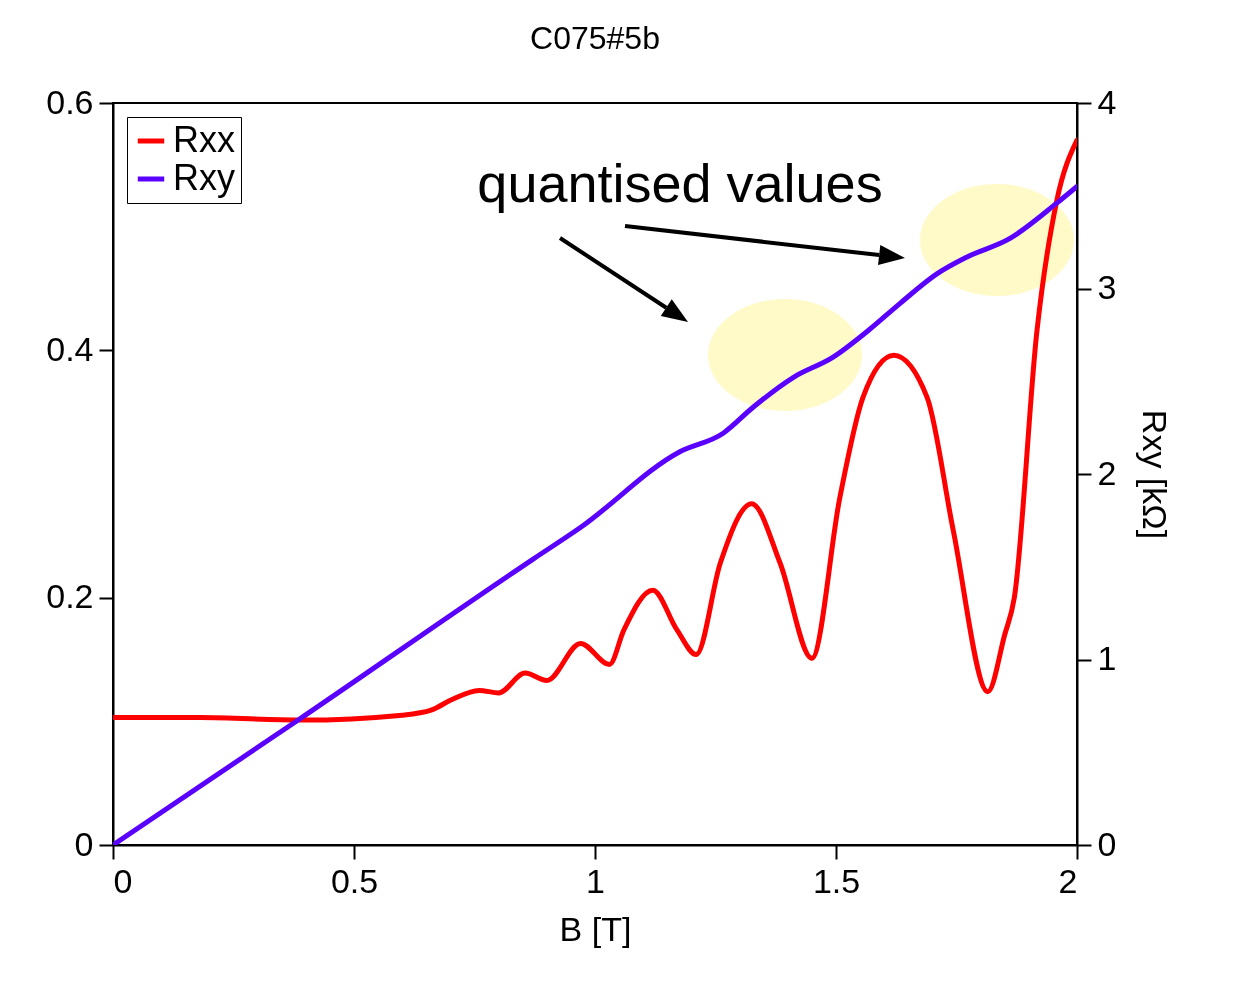  What do you see at coordinates (354, 880) in the screenshot?
I see `x-tick-label: 0.5` at bounding box center [354, 880].